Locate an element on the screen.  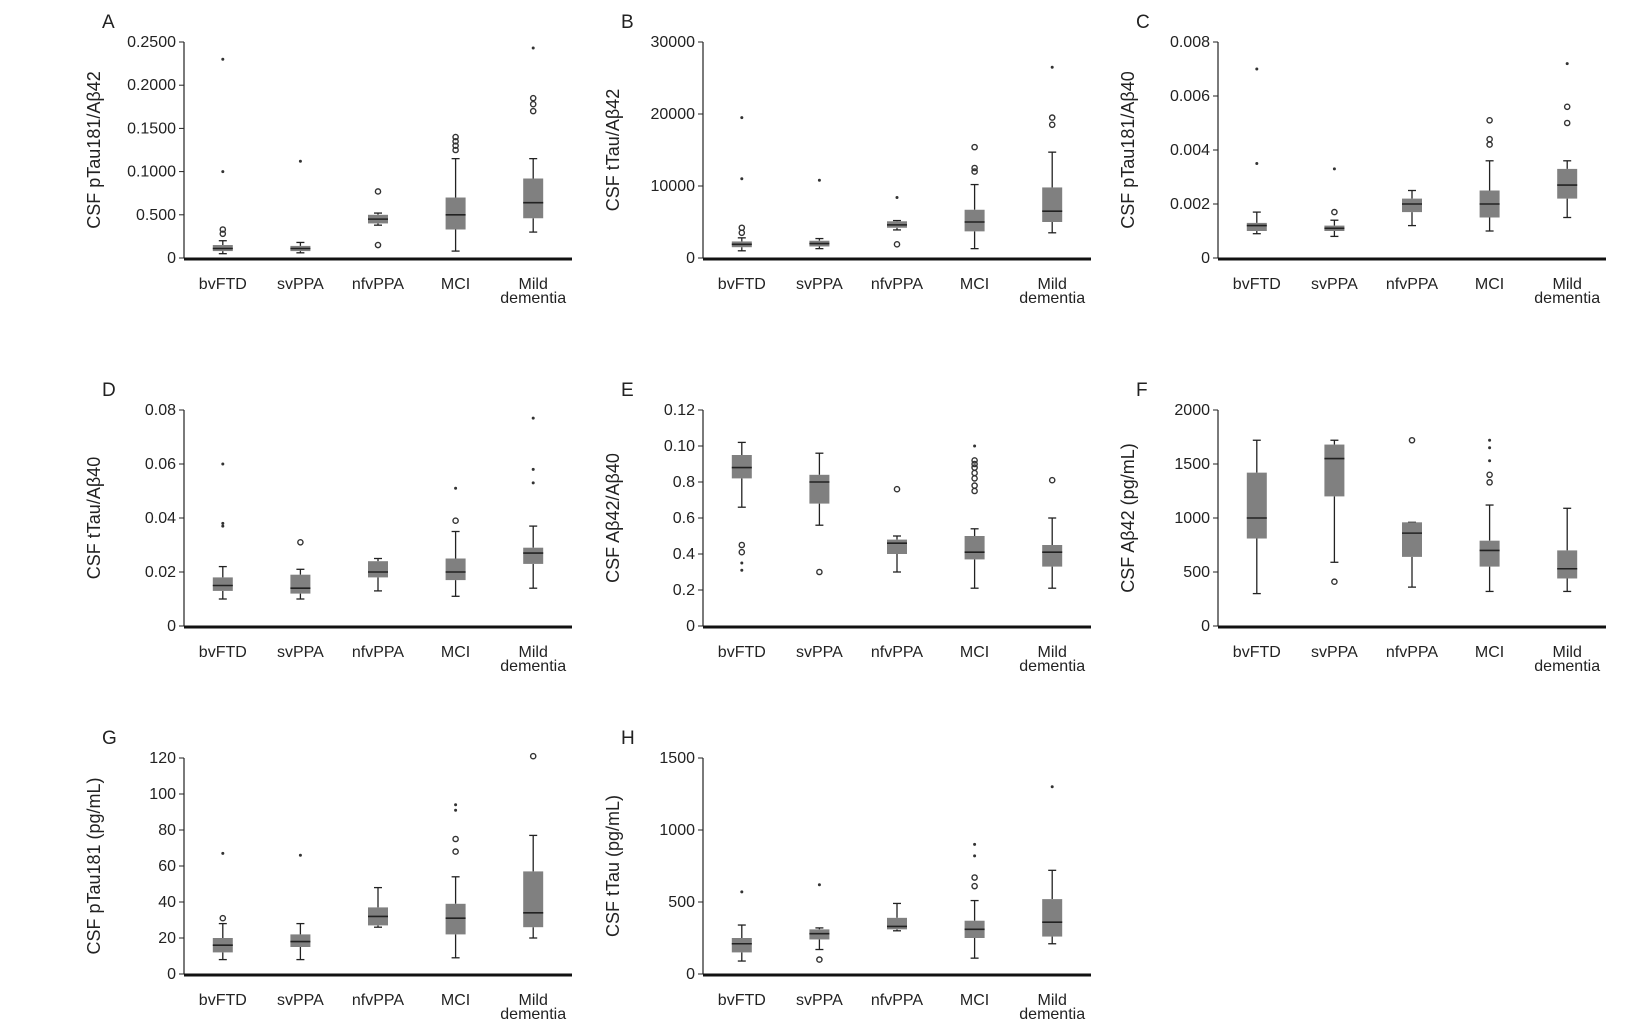
y-tick-label: 1000 is located at coordinates (677, 830).